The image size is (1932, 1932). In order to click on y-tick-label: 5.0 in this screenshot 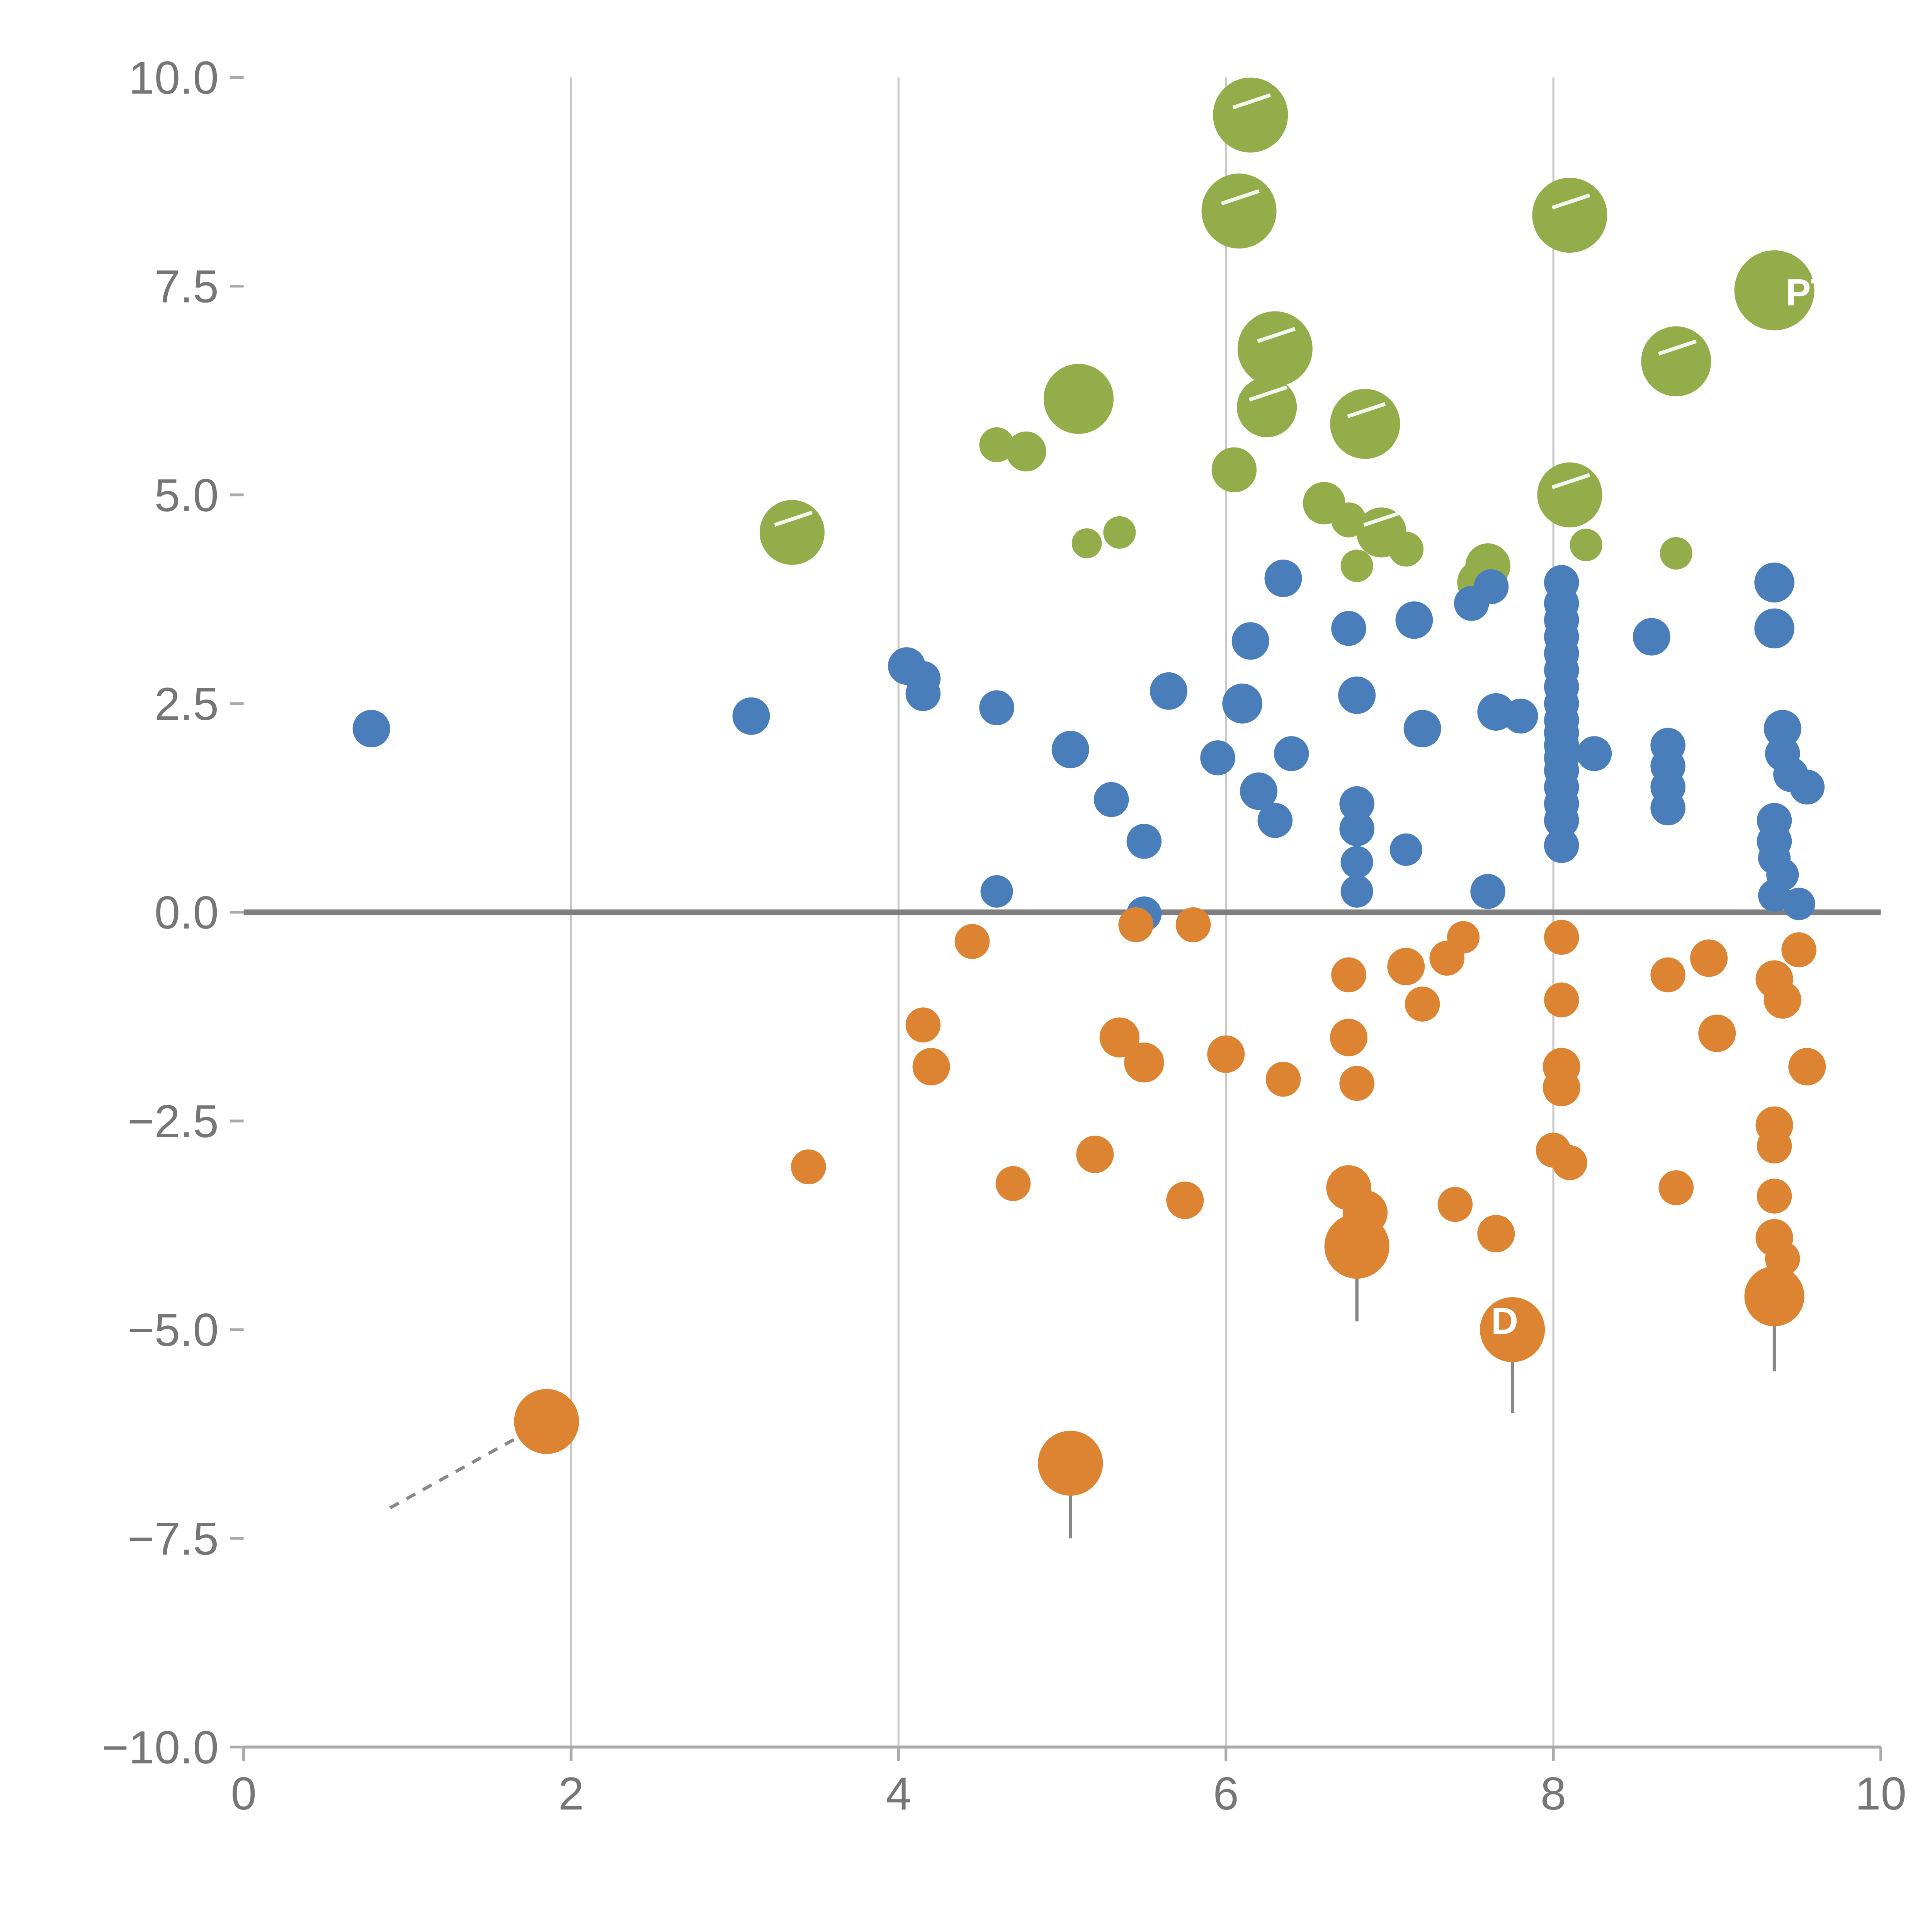, I will do `click(187, 496)`.